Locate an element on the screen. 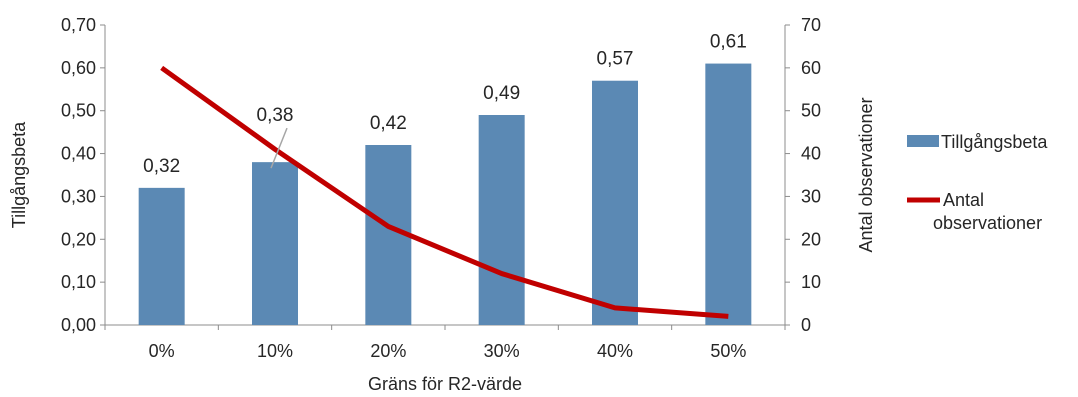  left-axis-tick-label: 0,20 is located at coordinates (78, 239).